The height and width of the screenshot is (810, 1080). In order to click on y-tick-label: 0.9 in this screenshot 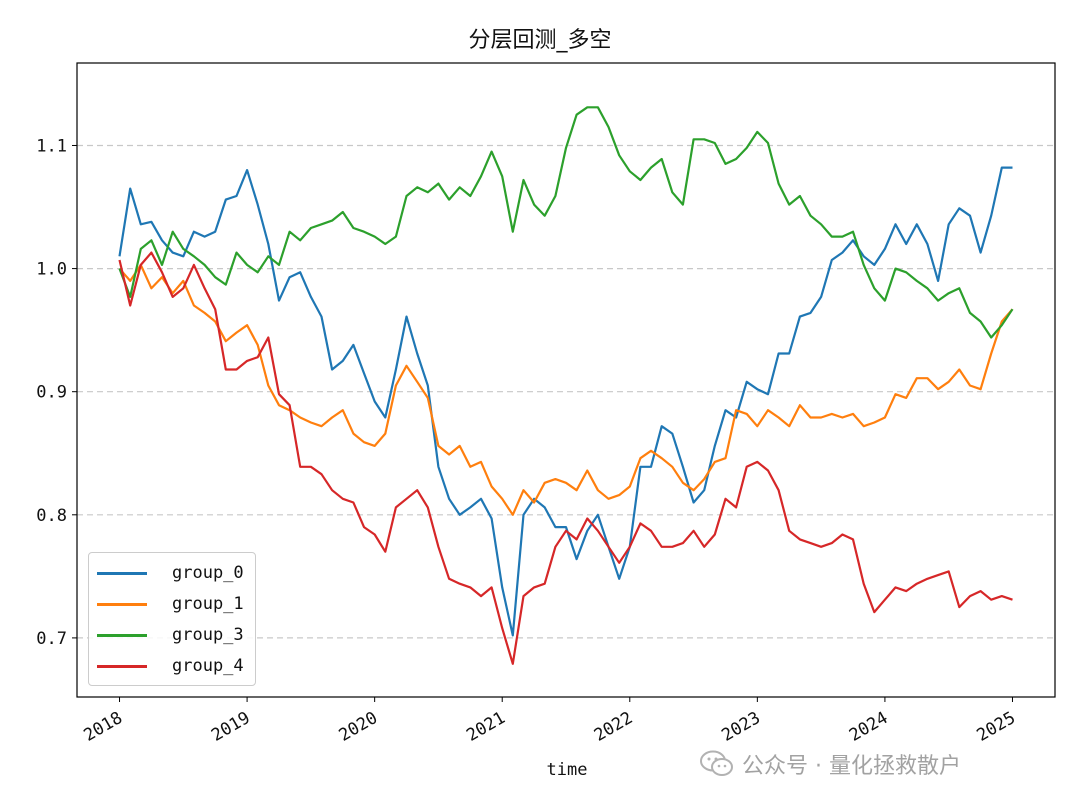, I will do `click(51, 393)`.